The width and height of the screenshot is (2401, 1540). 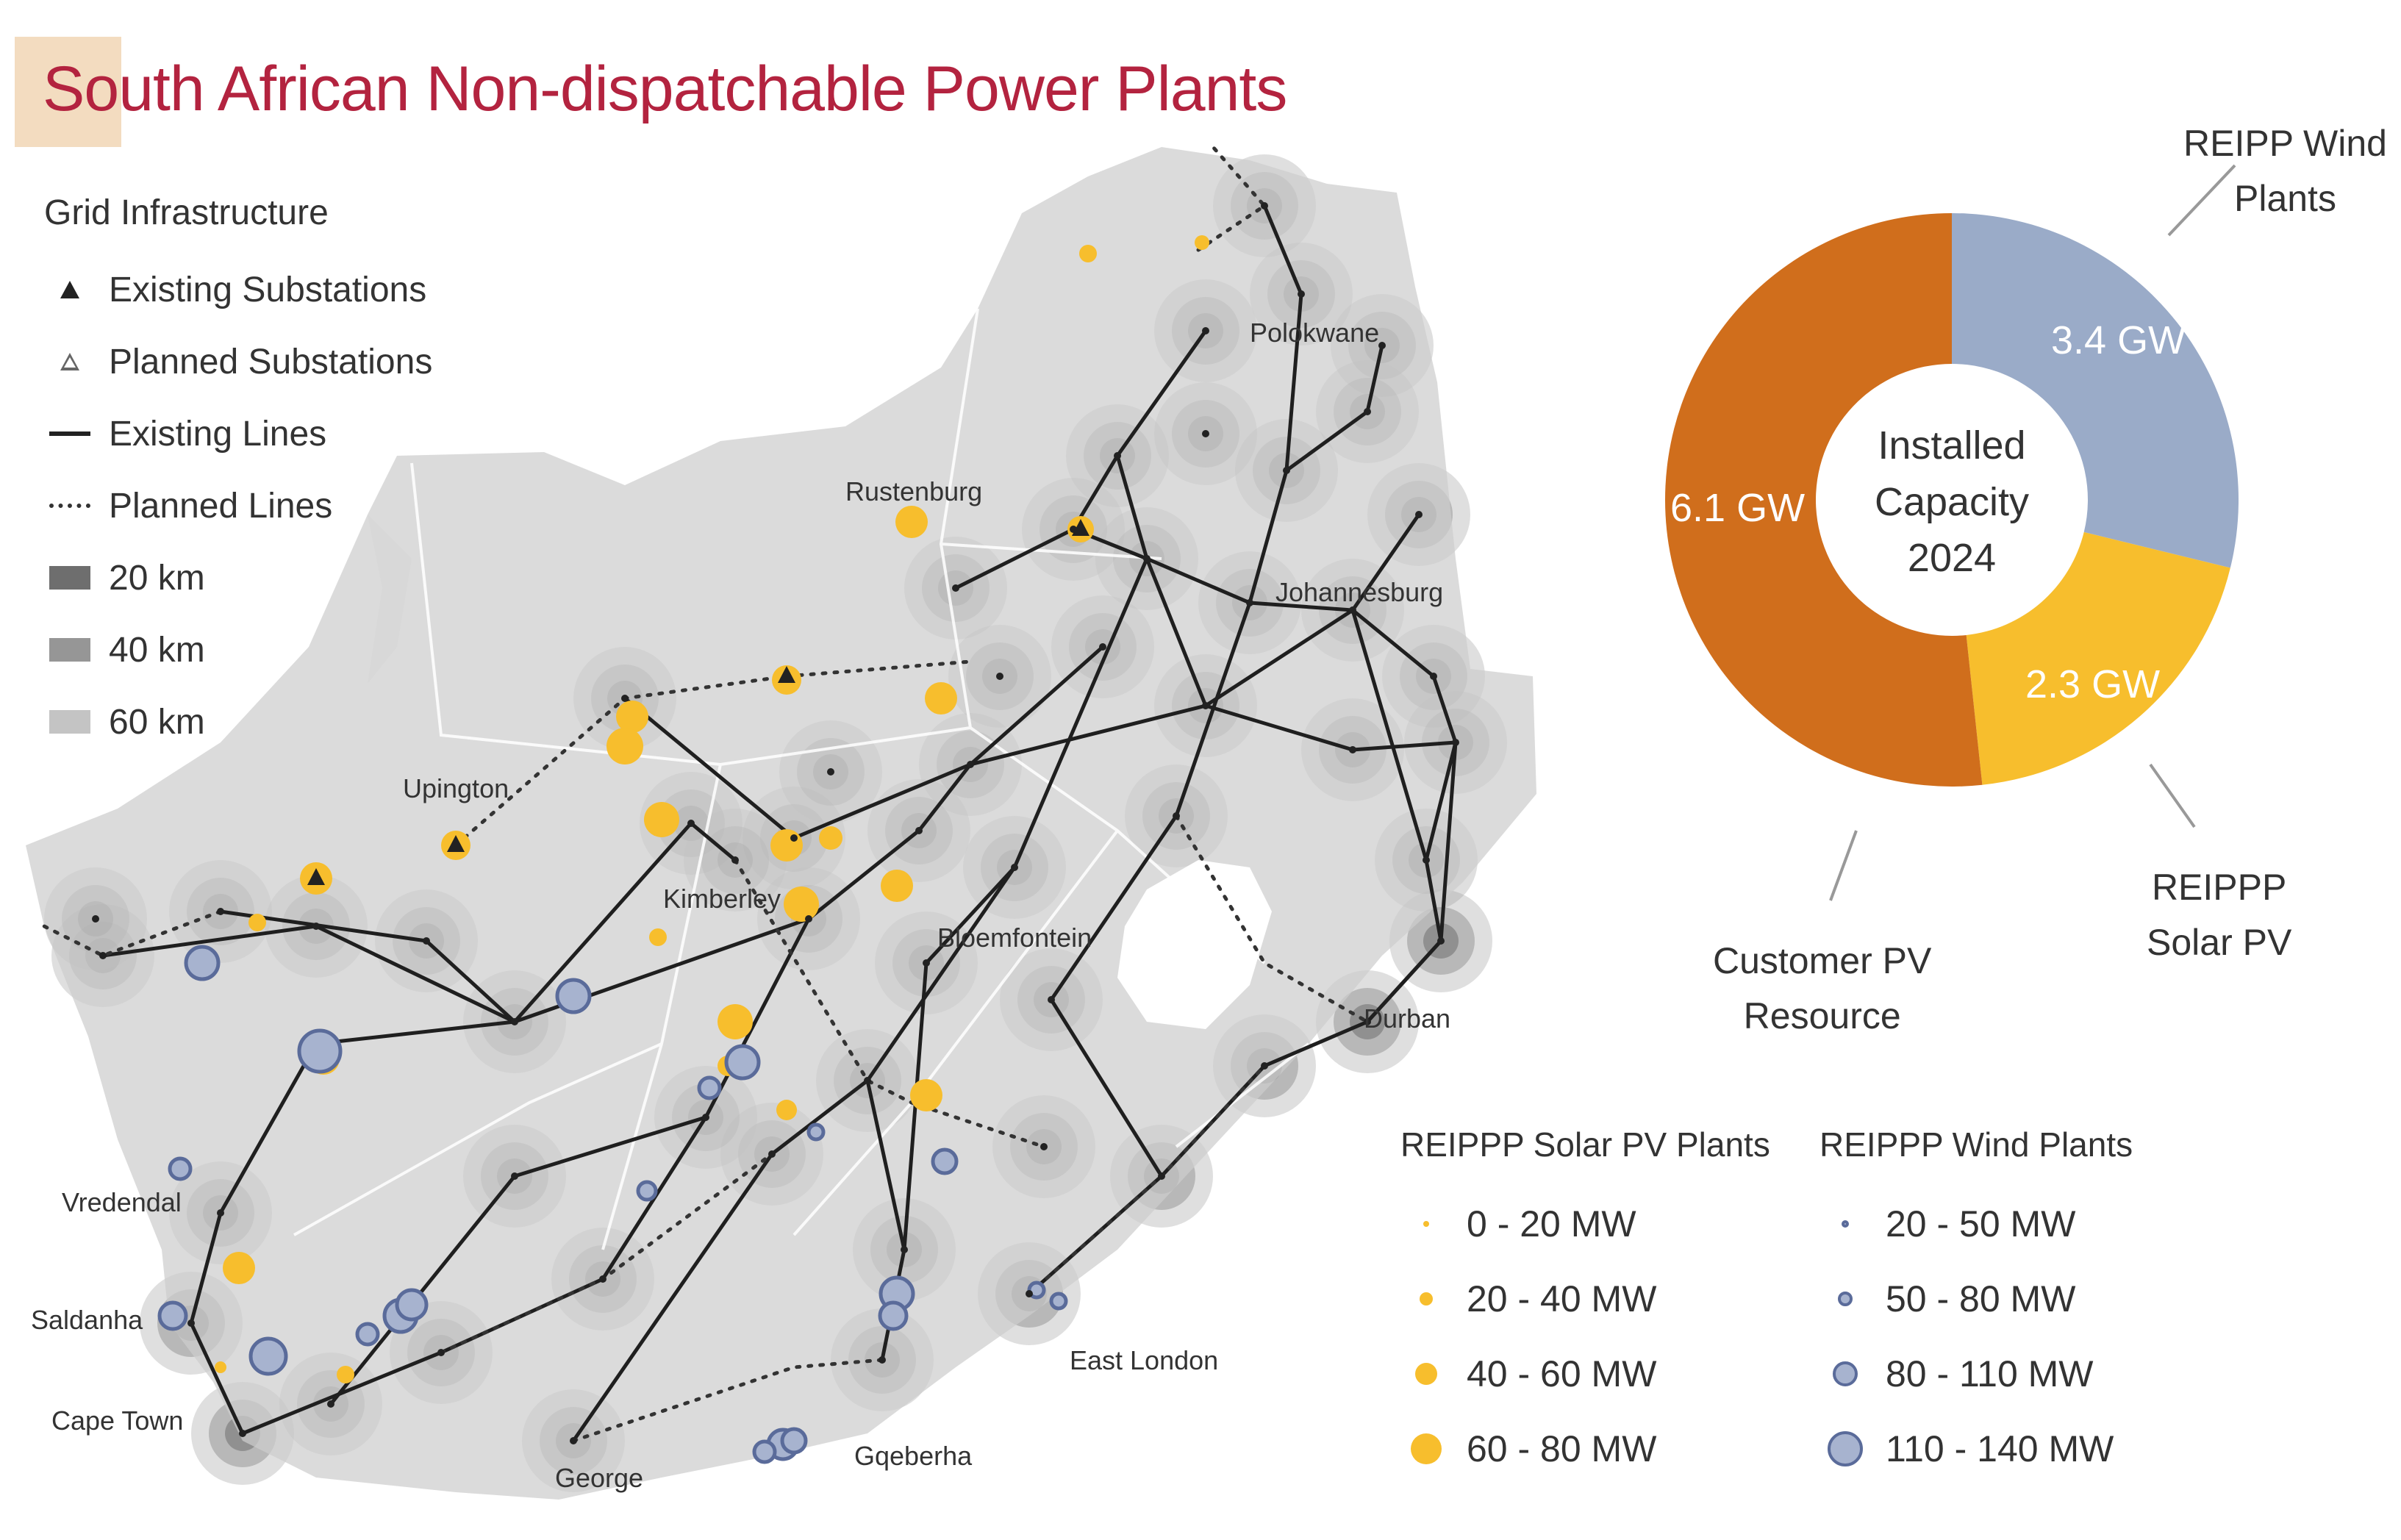 What do you see at coordinates (1014, 938) in the screenshot?
I see `city-label-bloemfontein: Bloemfontein` at bounding box center [1014, 938].